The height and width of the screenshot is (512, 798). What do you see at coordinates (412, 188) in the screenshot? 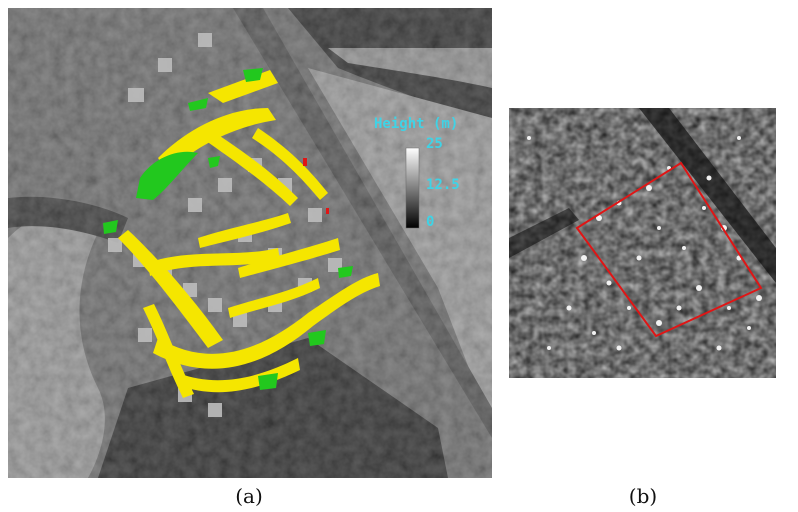
I see `colorbar-gradient` at bounding box center [412, 188].